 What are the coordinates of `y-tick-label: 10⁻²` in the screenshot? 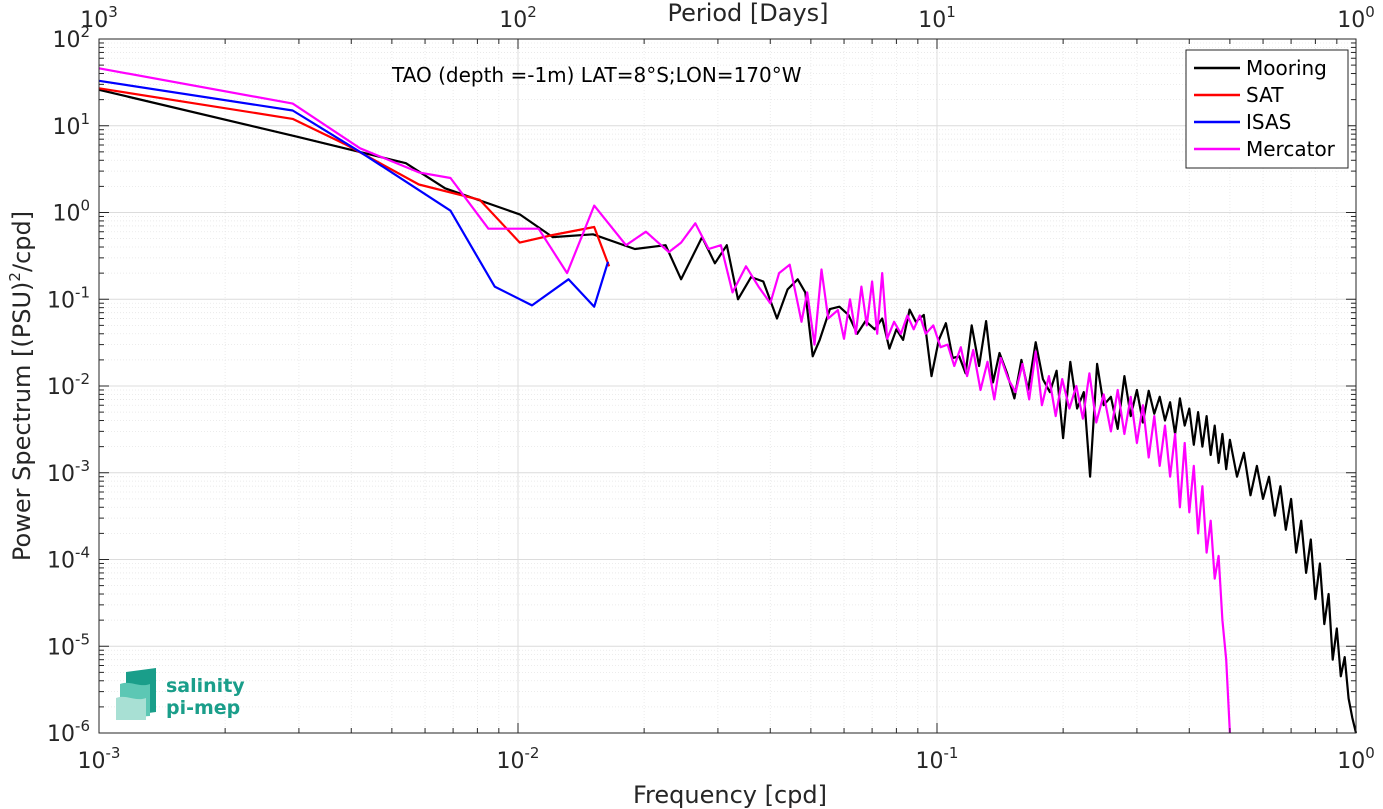 It's located at (68, 385).